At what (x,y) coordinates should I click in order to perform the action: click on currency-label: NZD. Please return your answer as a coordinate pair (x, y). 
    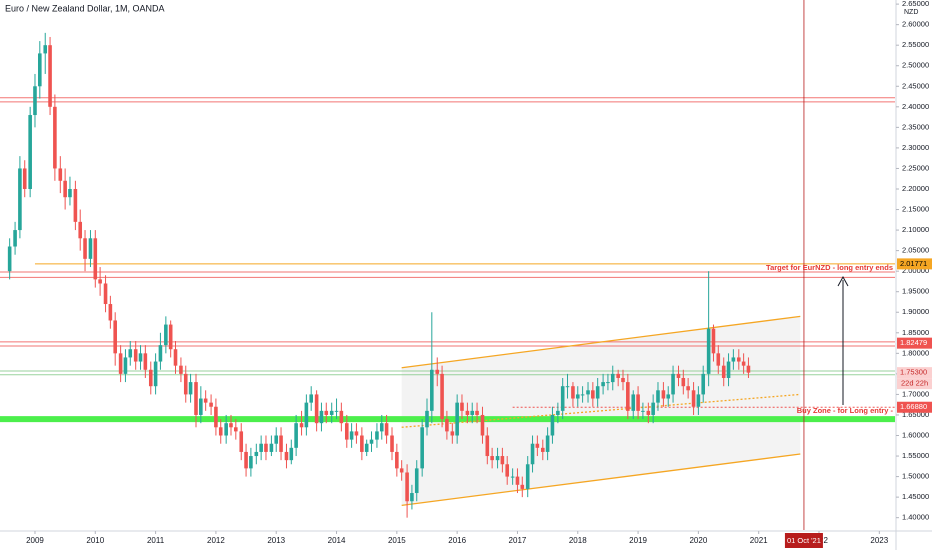
    Looking at the image, I should click on (911, 12).